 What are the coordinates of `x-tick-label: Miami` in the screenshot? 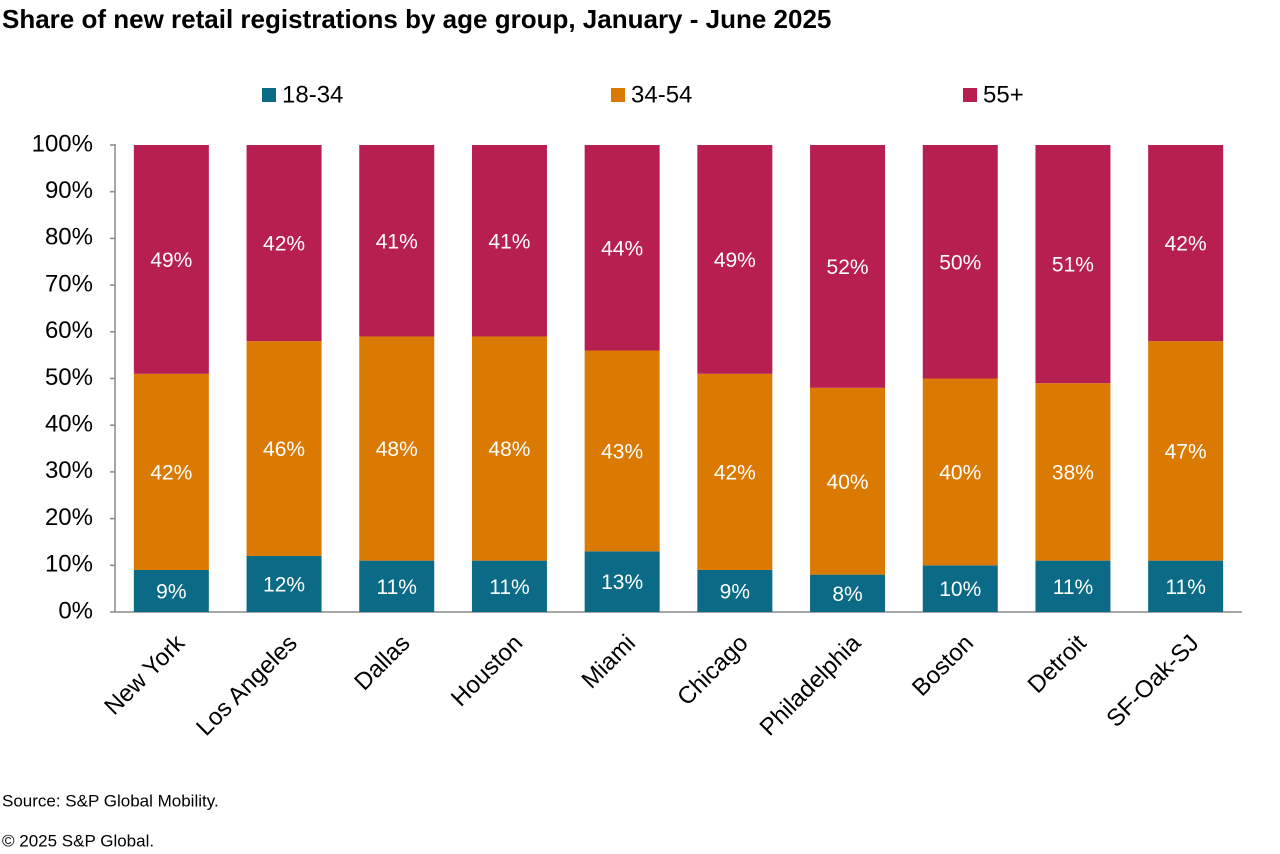 It's located at (609, 662).